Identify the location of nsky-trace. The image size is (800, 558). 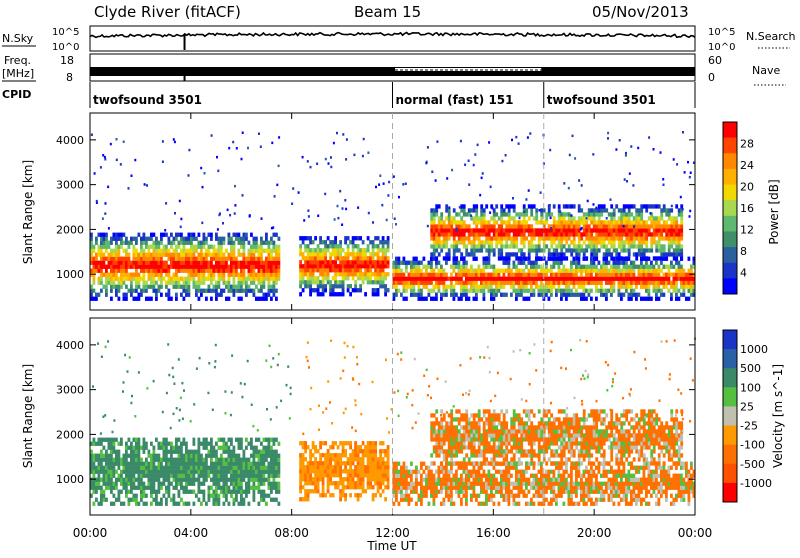
(392, 42).